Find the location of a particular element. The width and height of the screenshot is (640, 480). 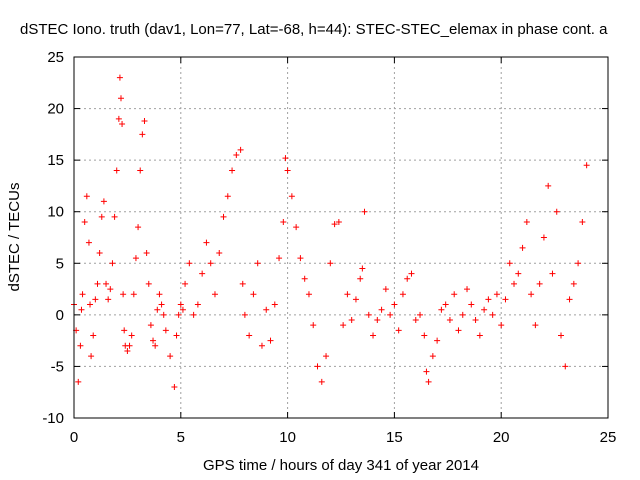

y-tick-label: 25 is located at coordinates (55, 57).